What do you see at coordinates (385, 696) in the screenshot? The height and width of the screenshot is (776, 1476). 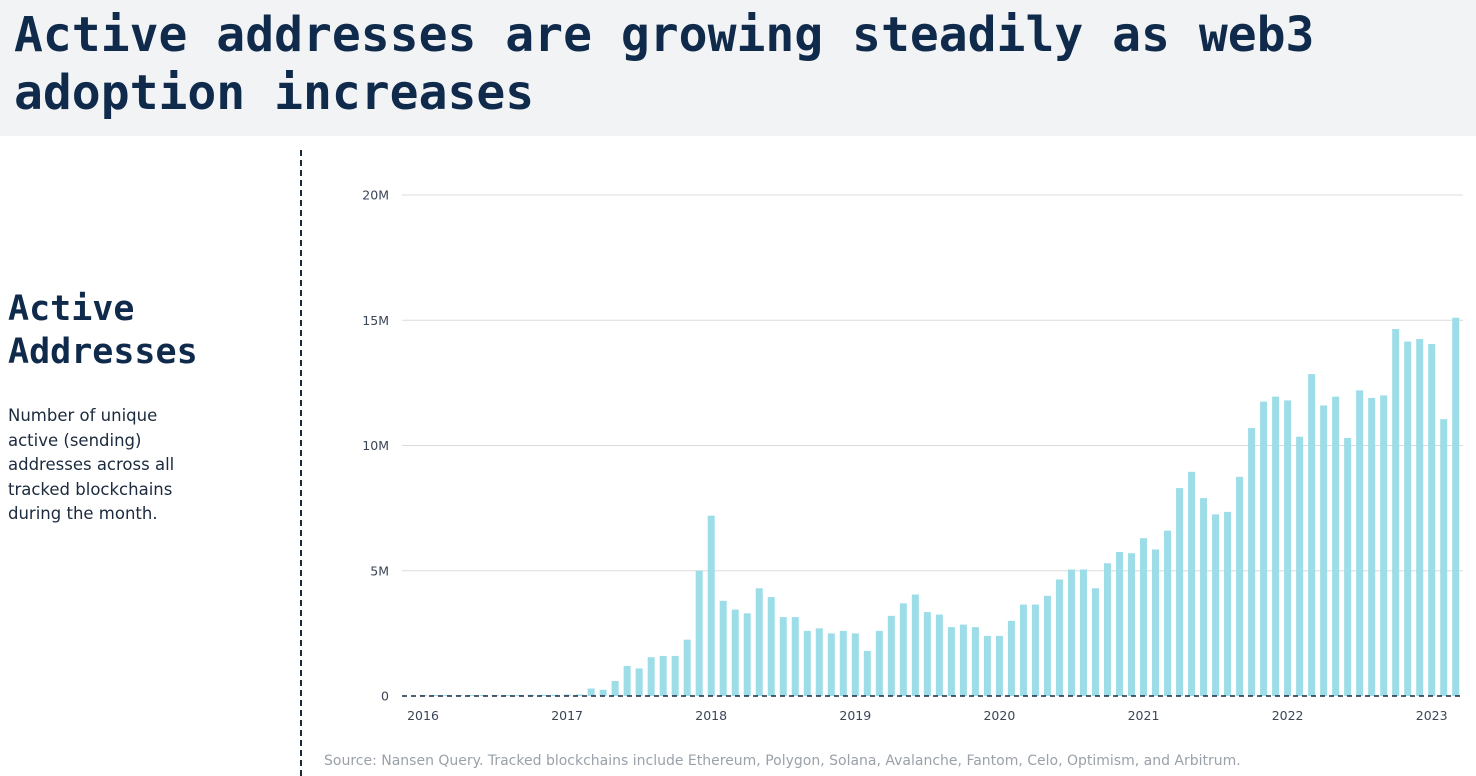 I see `y-tick-label: 0` at bounding box center [385, 696].